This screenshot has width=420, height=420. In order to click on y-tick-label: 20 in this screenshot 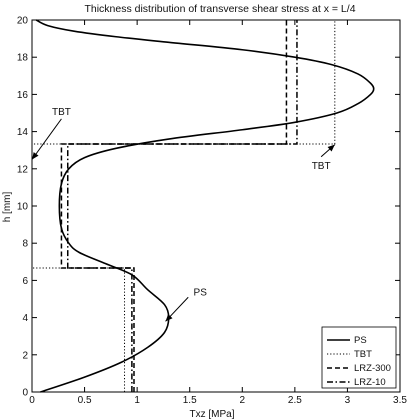, I will do `click(23, 21)`.